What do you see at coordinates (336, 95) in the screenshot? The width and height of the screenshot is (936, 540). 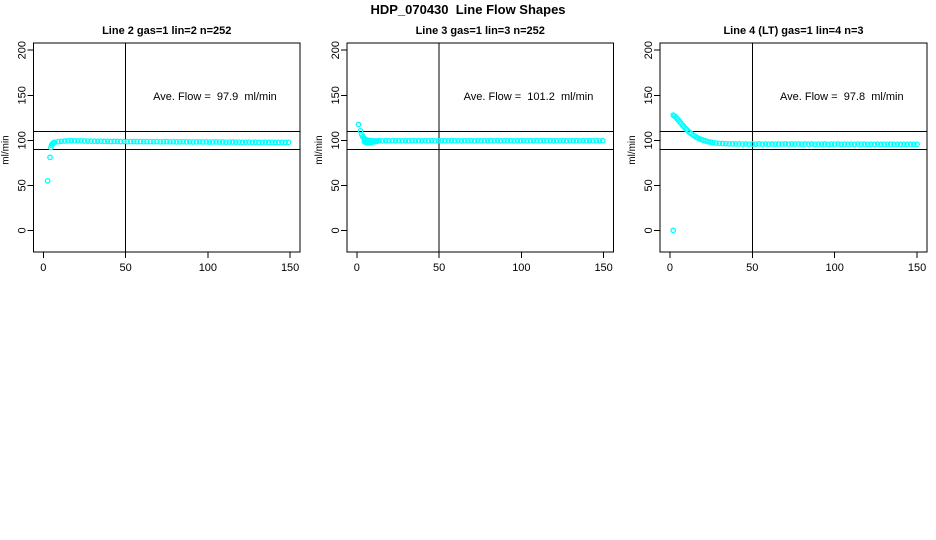 I see `y-tick-label: 150` at bounding box center [336, 95].